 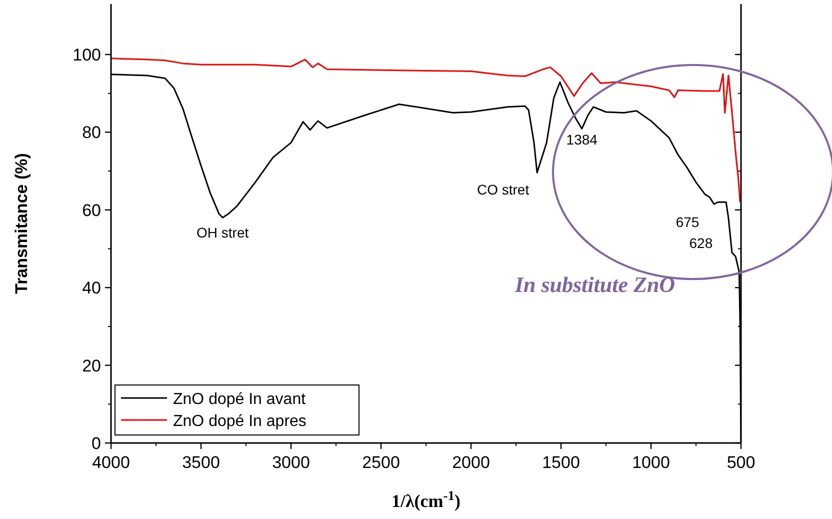 I want to click on y-tick-label: 80, so click(x=91, y=132).